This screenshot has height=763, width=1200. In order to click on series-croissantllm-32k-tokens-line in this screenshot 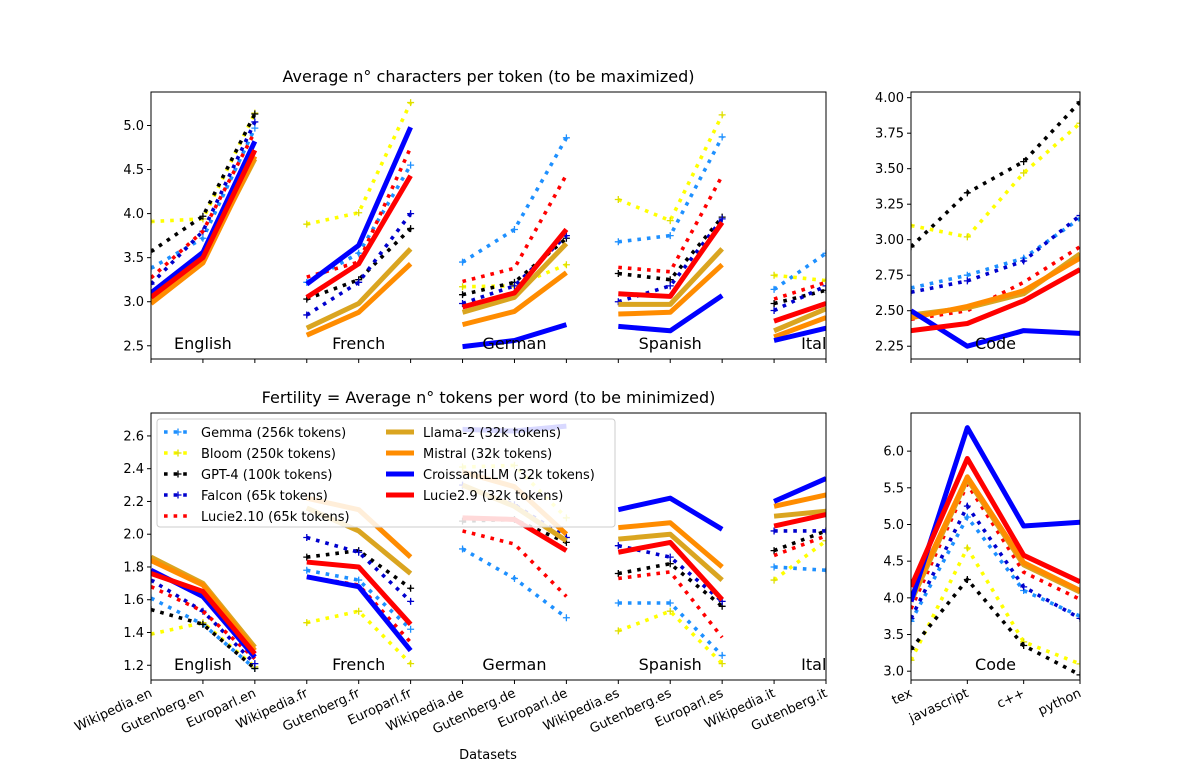, I will do `click(995, 514)`.